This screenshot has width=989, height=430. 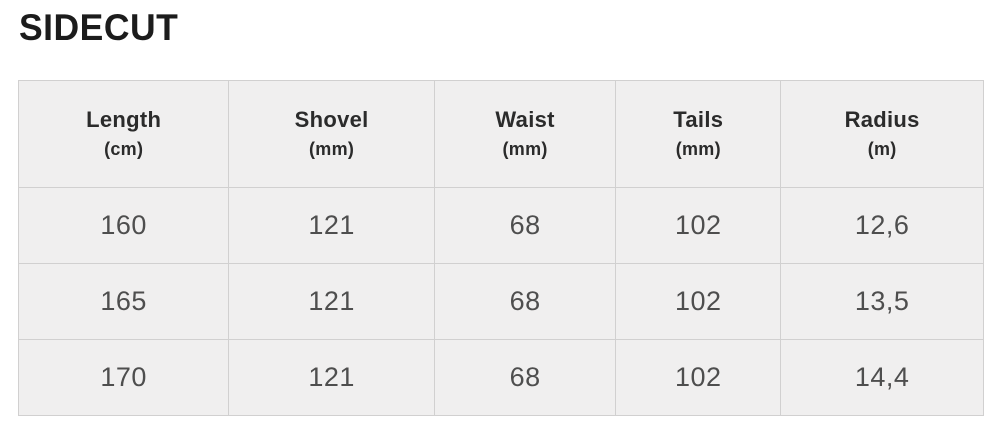 I want to click on column-label: Shovel, so click(x=331, y=119).